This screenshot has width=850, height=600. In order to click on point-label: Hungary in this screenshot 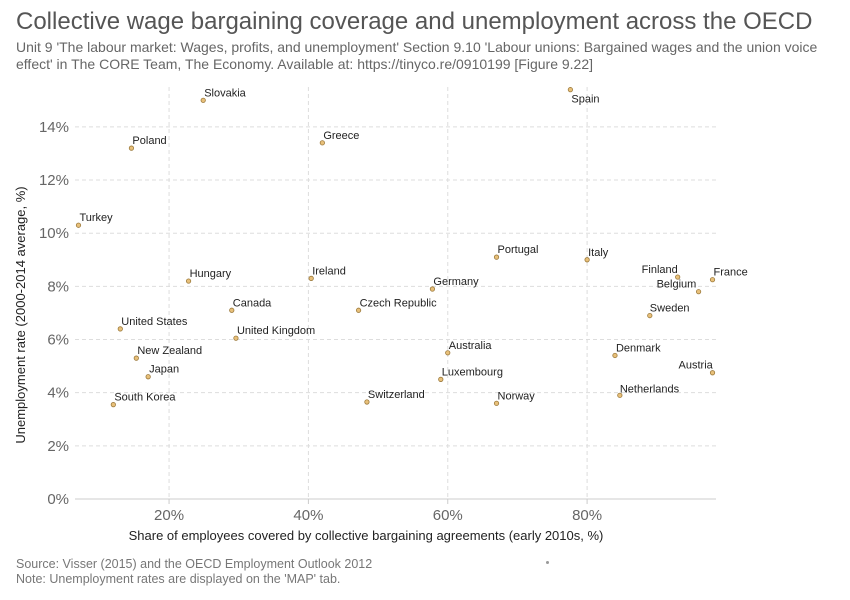, I will do `click(211, 274)`.